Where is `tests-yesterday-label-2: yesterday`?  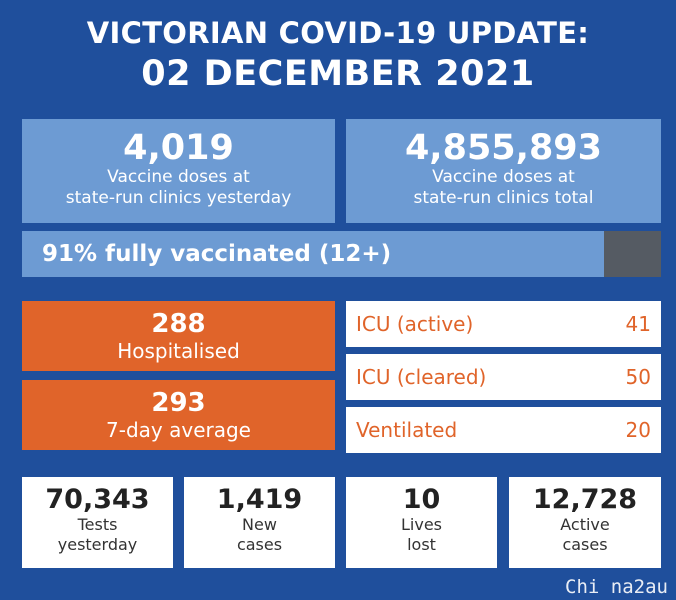
tests-yesterday-label-2: yesterday is located at coordinates (97, 544).